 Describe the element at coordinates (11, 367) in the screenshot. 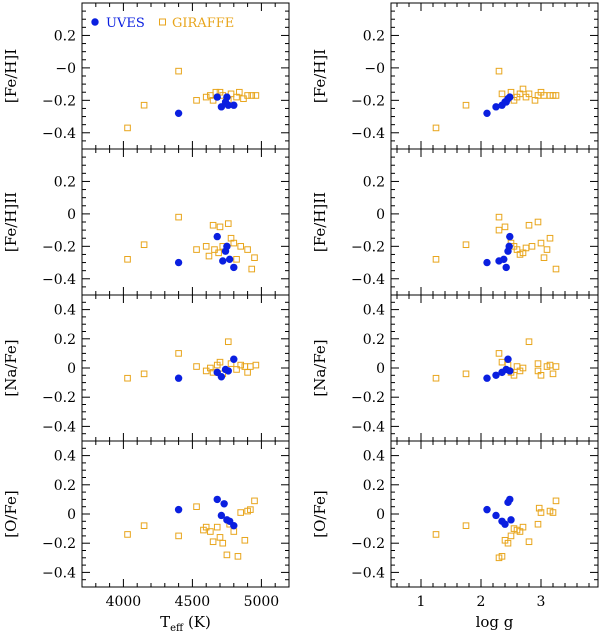

I see `y-axis-label: [Na/Fe]` at that location.